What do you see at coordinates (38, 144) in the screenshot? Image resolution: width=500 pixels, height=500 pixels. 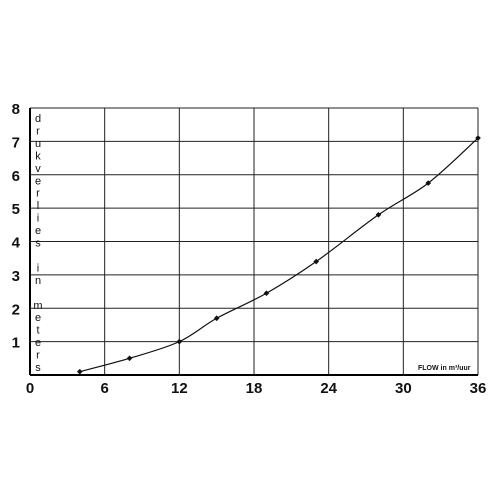 I see `y-axis-label-char: u` at bounding box center [38, 144].